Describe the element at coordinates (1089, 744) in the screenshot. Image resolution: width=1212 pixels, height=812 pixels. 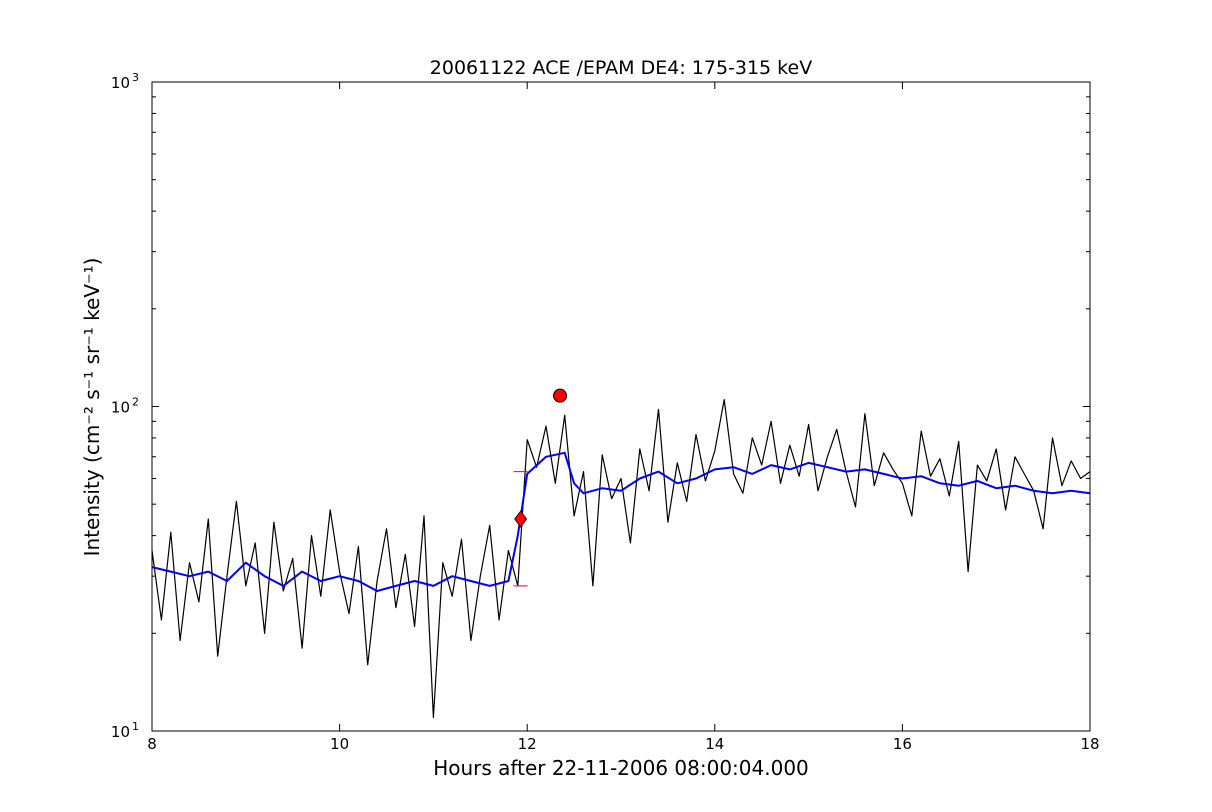
I see `x-tick-label: 18` at that location.